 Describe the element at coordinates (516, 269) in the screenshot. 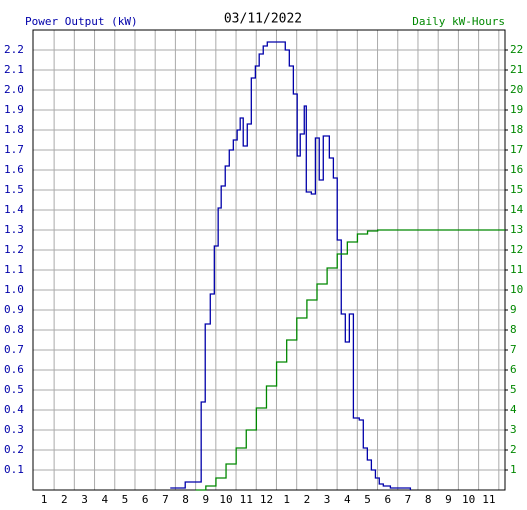

I see `y2-tick-label: 11` at that location.